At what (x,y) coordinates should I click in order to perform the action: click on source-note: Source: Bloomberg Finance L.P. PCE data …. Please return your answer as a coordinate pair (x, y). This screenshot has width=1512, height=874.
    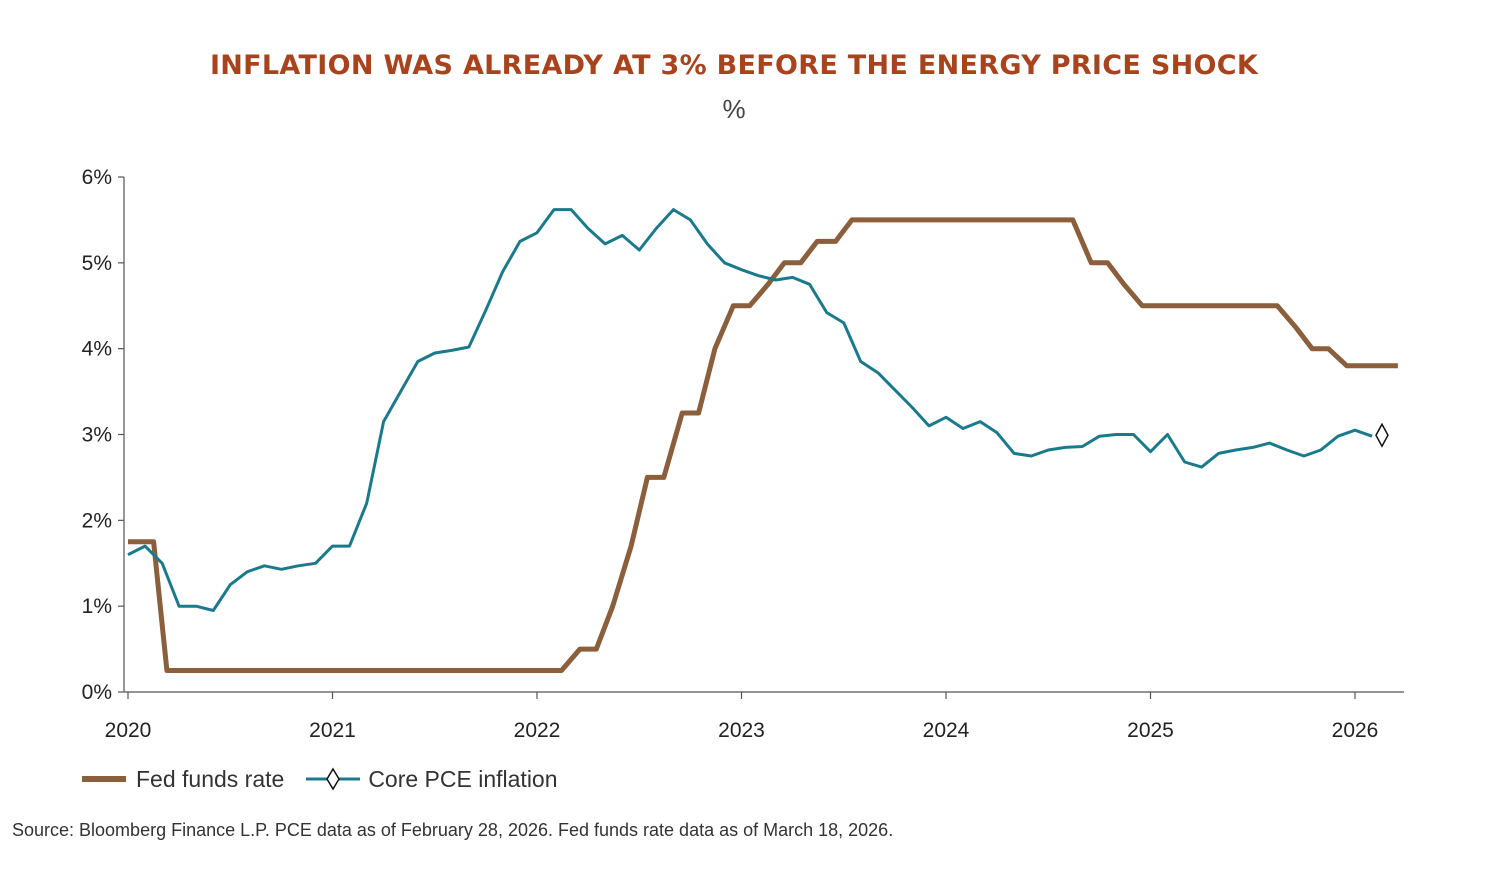
    Looking at the image, I should click on (453, 830).